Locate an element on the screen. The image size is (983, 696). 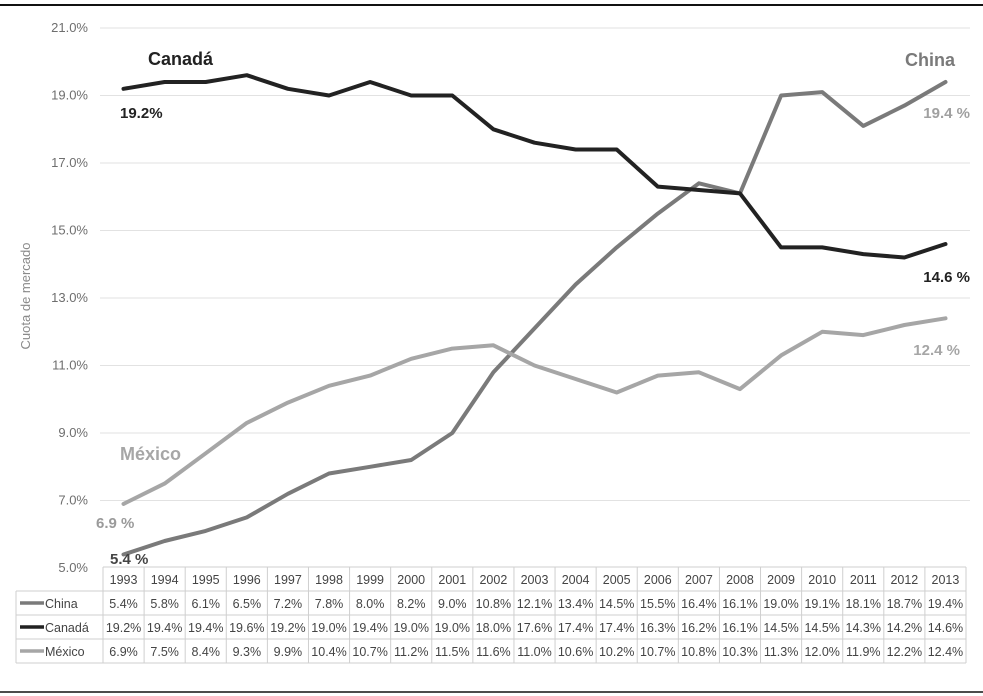
x-tick-label: 2000 is located at coordinates (411, 580).